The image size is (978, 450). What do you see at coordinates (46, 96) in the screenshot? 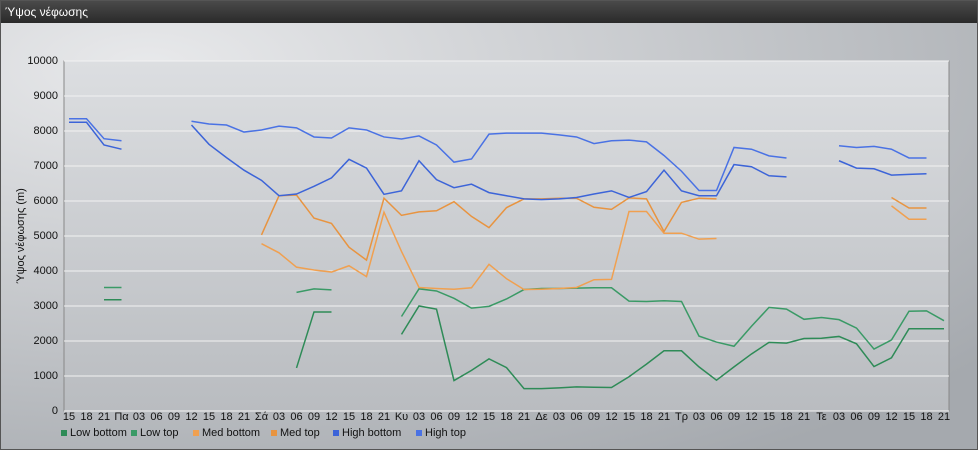
I see `y-tick-label: 9000` at bounding box center [46, 96].